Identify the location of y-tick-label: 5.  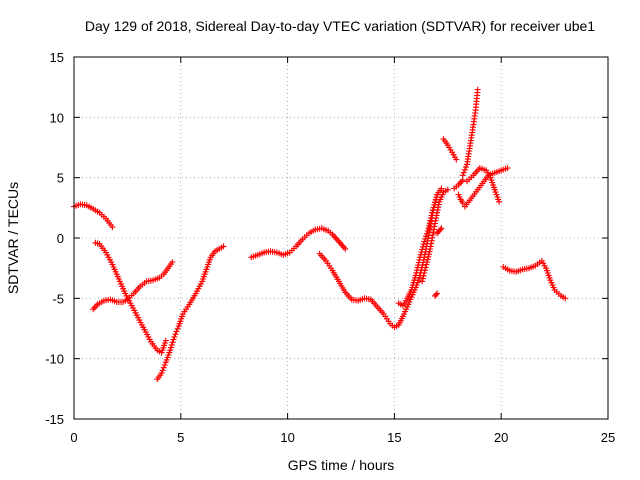
(60, 178).